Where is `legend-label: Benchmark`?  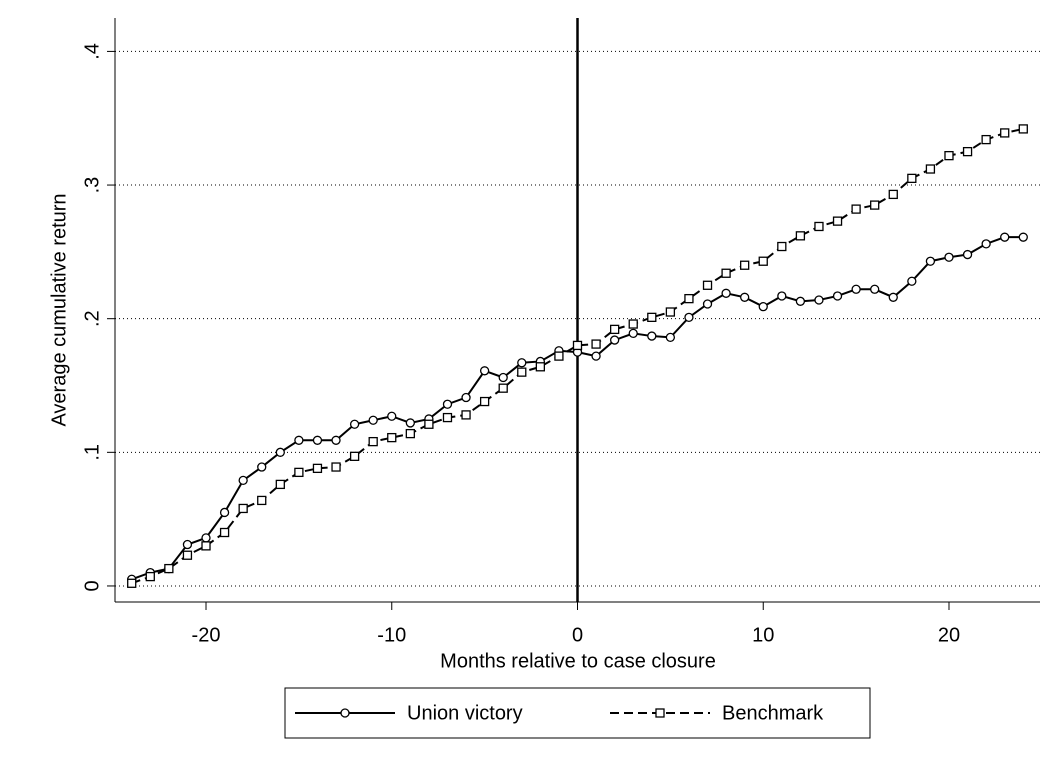 legend-label: Benchmark is located at coordinates (773, 713).